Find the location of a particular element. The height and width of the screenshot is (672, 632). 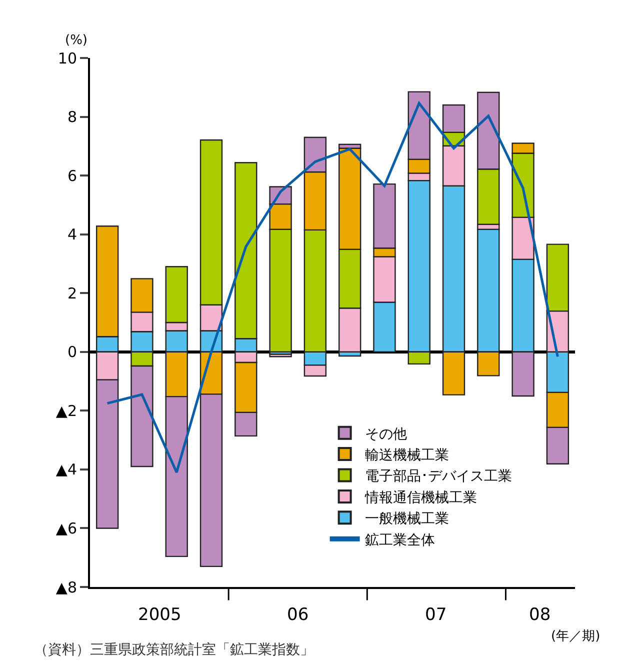

text: 07 is located at coordinates (436, 615).